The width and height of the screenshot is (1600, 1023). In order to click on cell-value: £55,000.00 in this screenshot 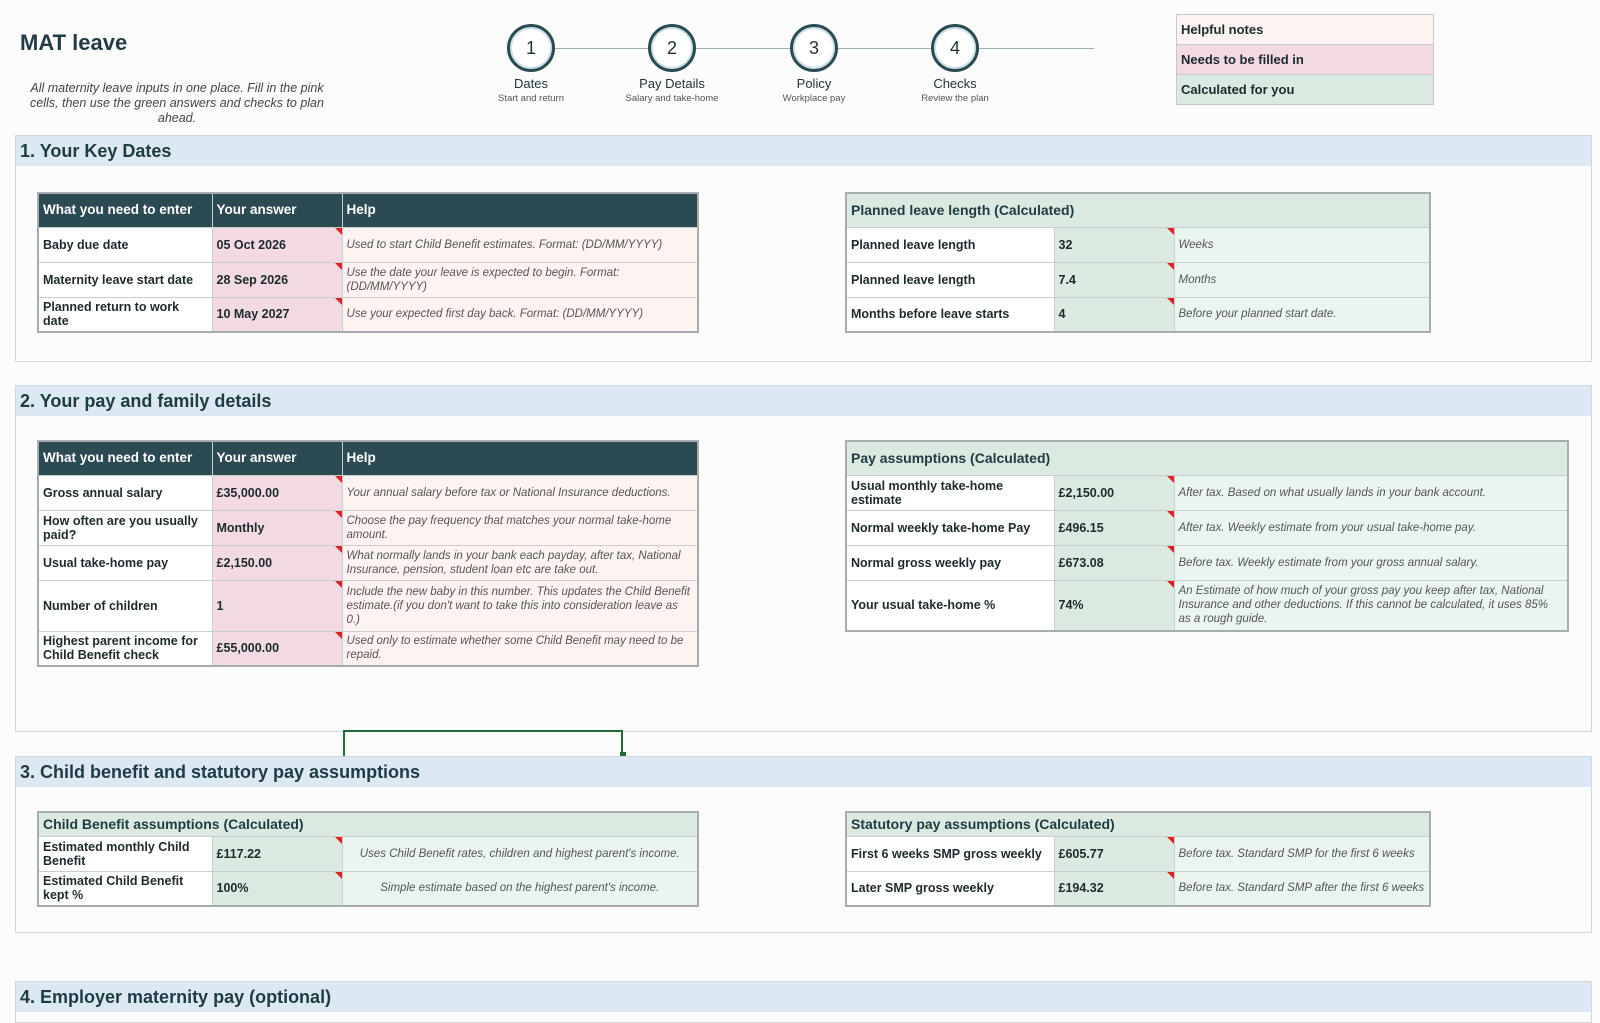, I will do `click(248, 648)`.